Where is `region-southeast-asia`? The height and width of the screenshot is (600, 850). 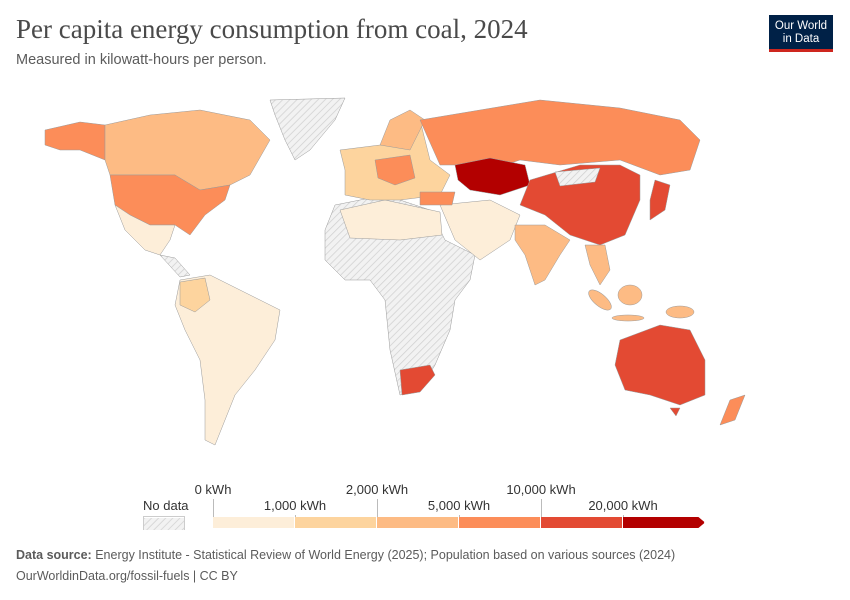 region-southeast-asia is located at coordinates (597, 265).